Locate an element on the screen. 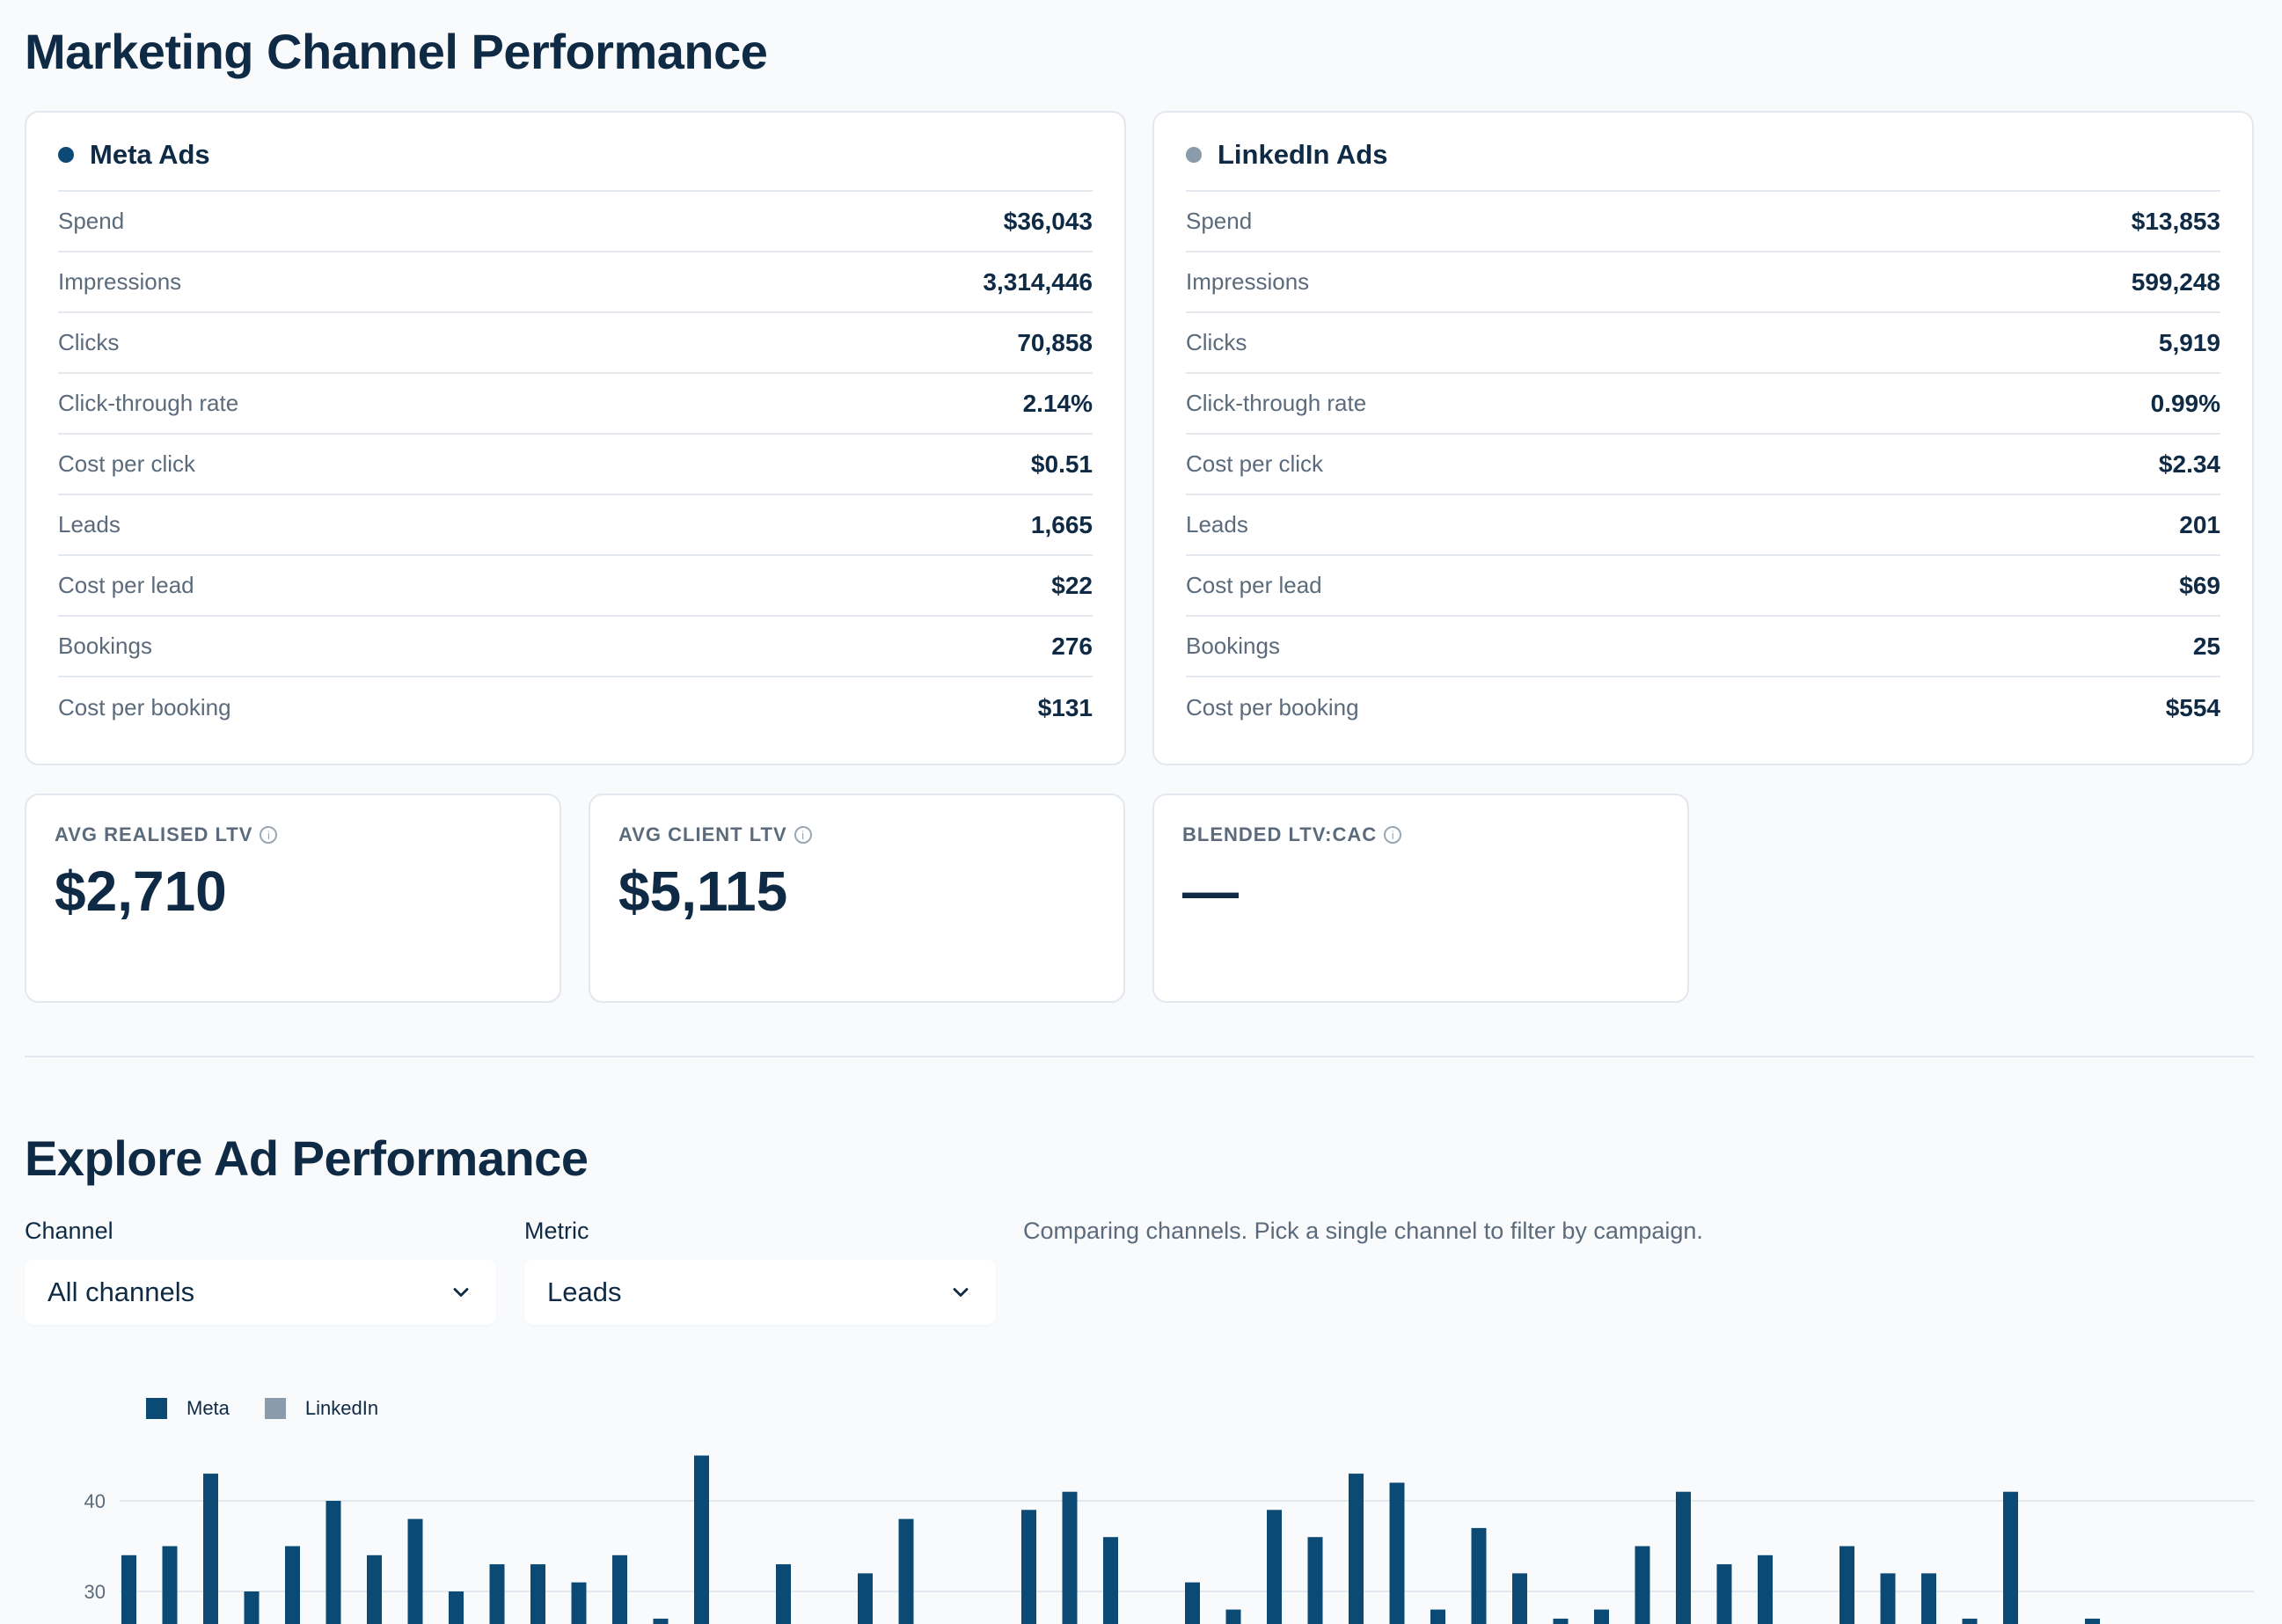 The width and height of the screenshot is (2282, 1624). kpi-label: BLENDED LTV:CAC i is located at coordinates (1421, 834).